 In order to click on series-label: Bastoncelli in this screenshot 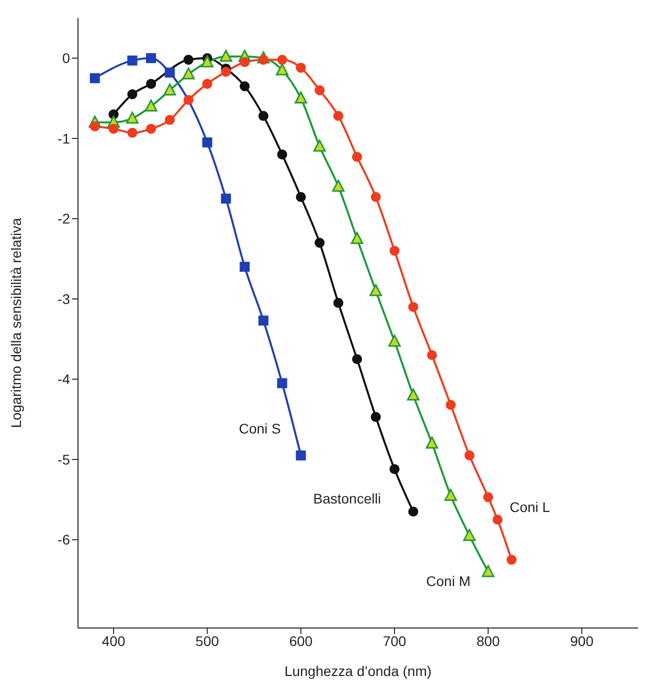, I will do `click(347, 498)`.